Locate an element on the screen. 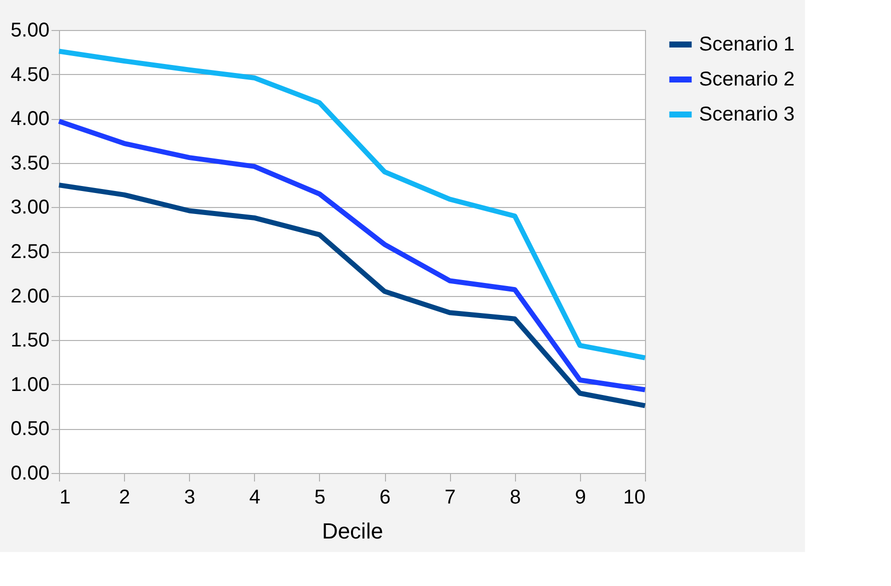  y-tick-label: 2.50 is located at coordinates (30, 252).